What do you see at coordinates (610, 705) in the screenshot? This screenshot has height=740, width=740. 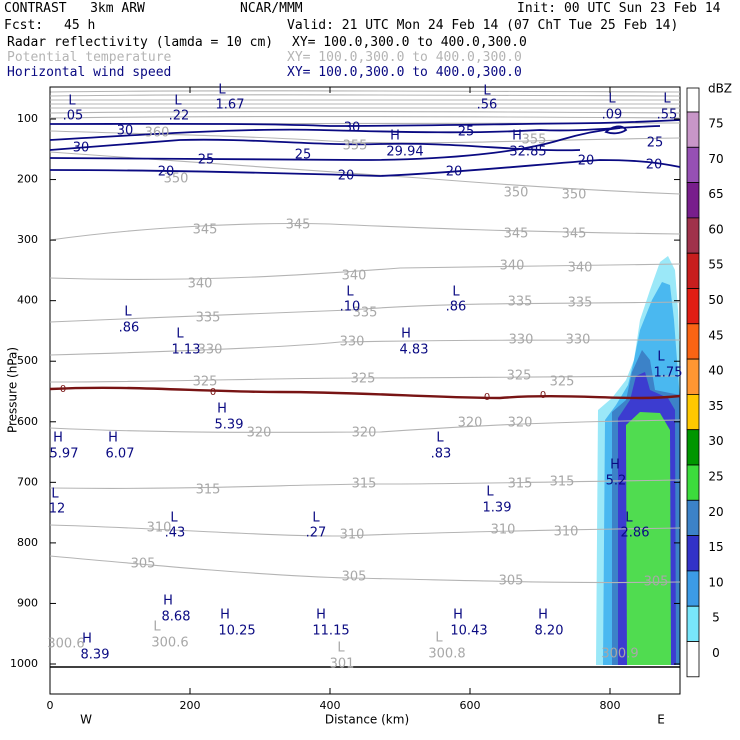 I see `x-tick-label: 800` at bounding box center [610, 705].